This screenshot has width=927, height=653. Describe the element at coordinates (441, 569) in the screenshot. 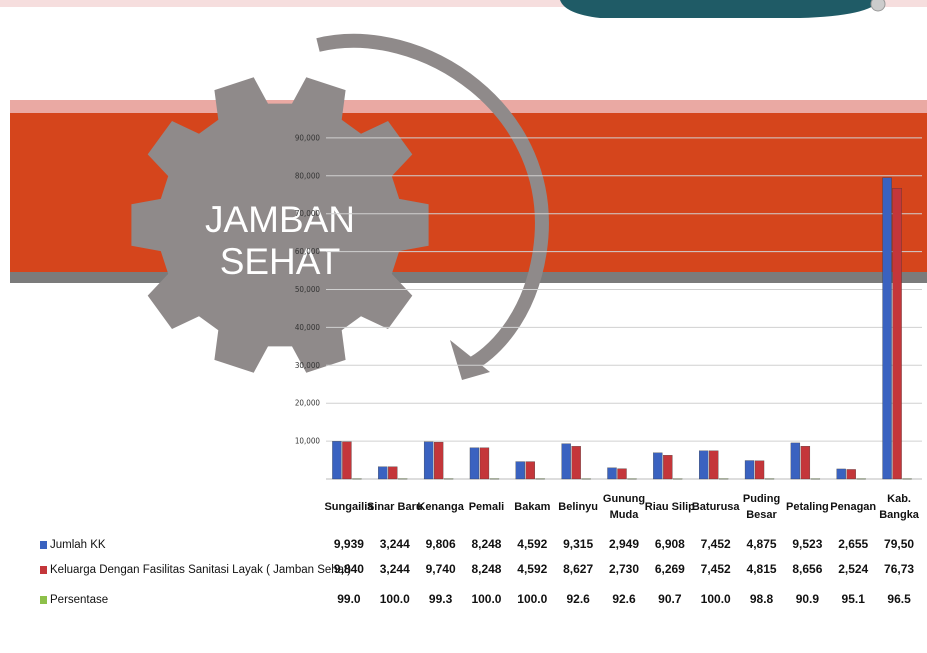

I see `table-cell: 9,740` at that location.